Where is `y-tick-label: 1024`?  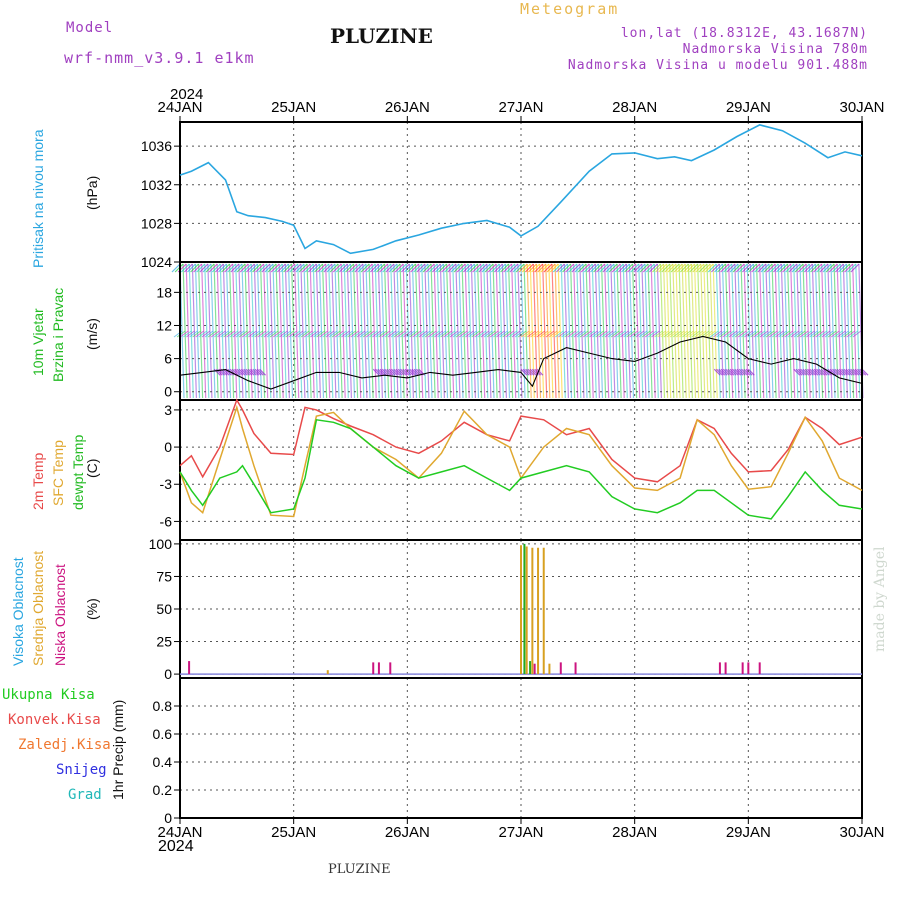 y-tick-label: 1024 is located at coordinates (156, 262).